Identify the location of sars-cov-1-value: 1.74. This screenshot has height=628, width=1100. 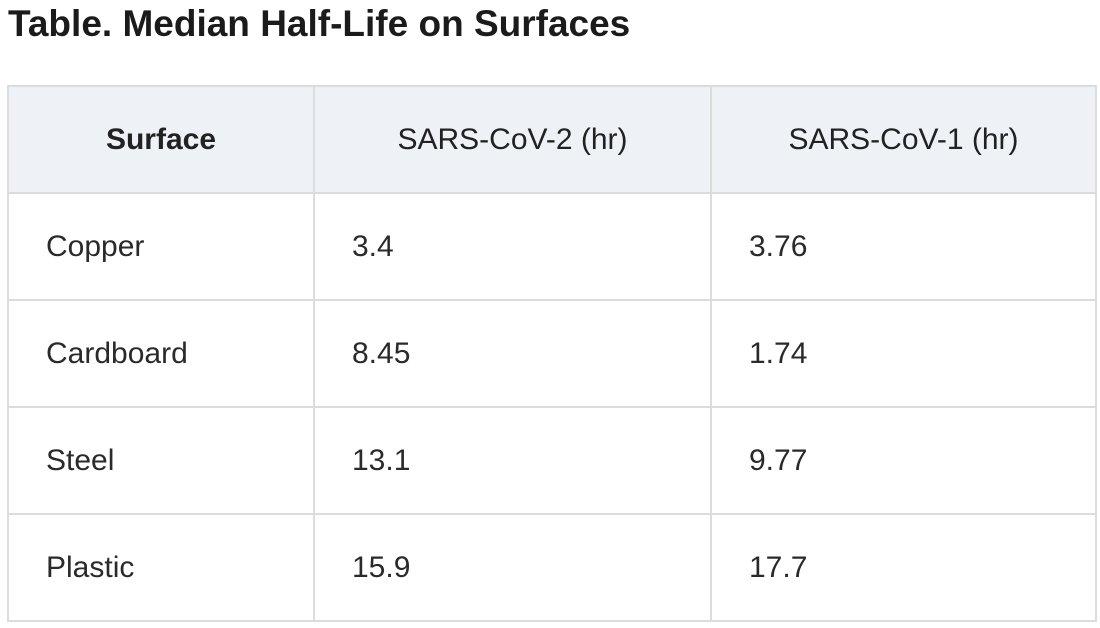
(903, 353).